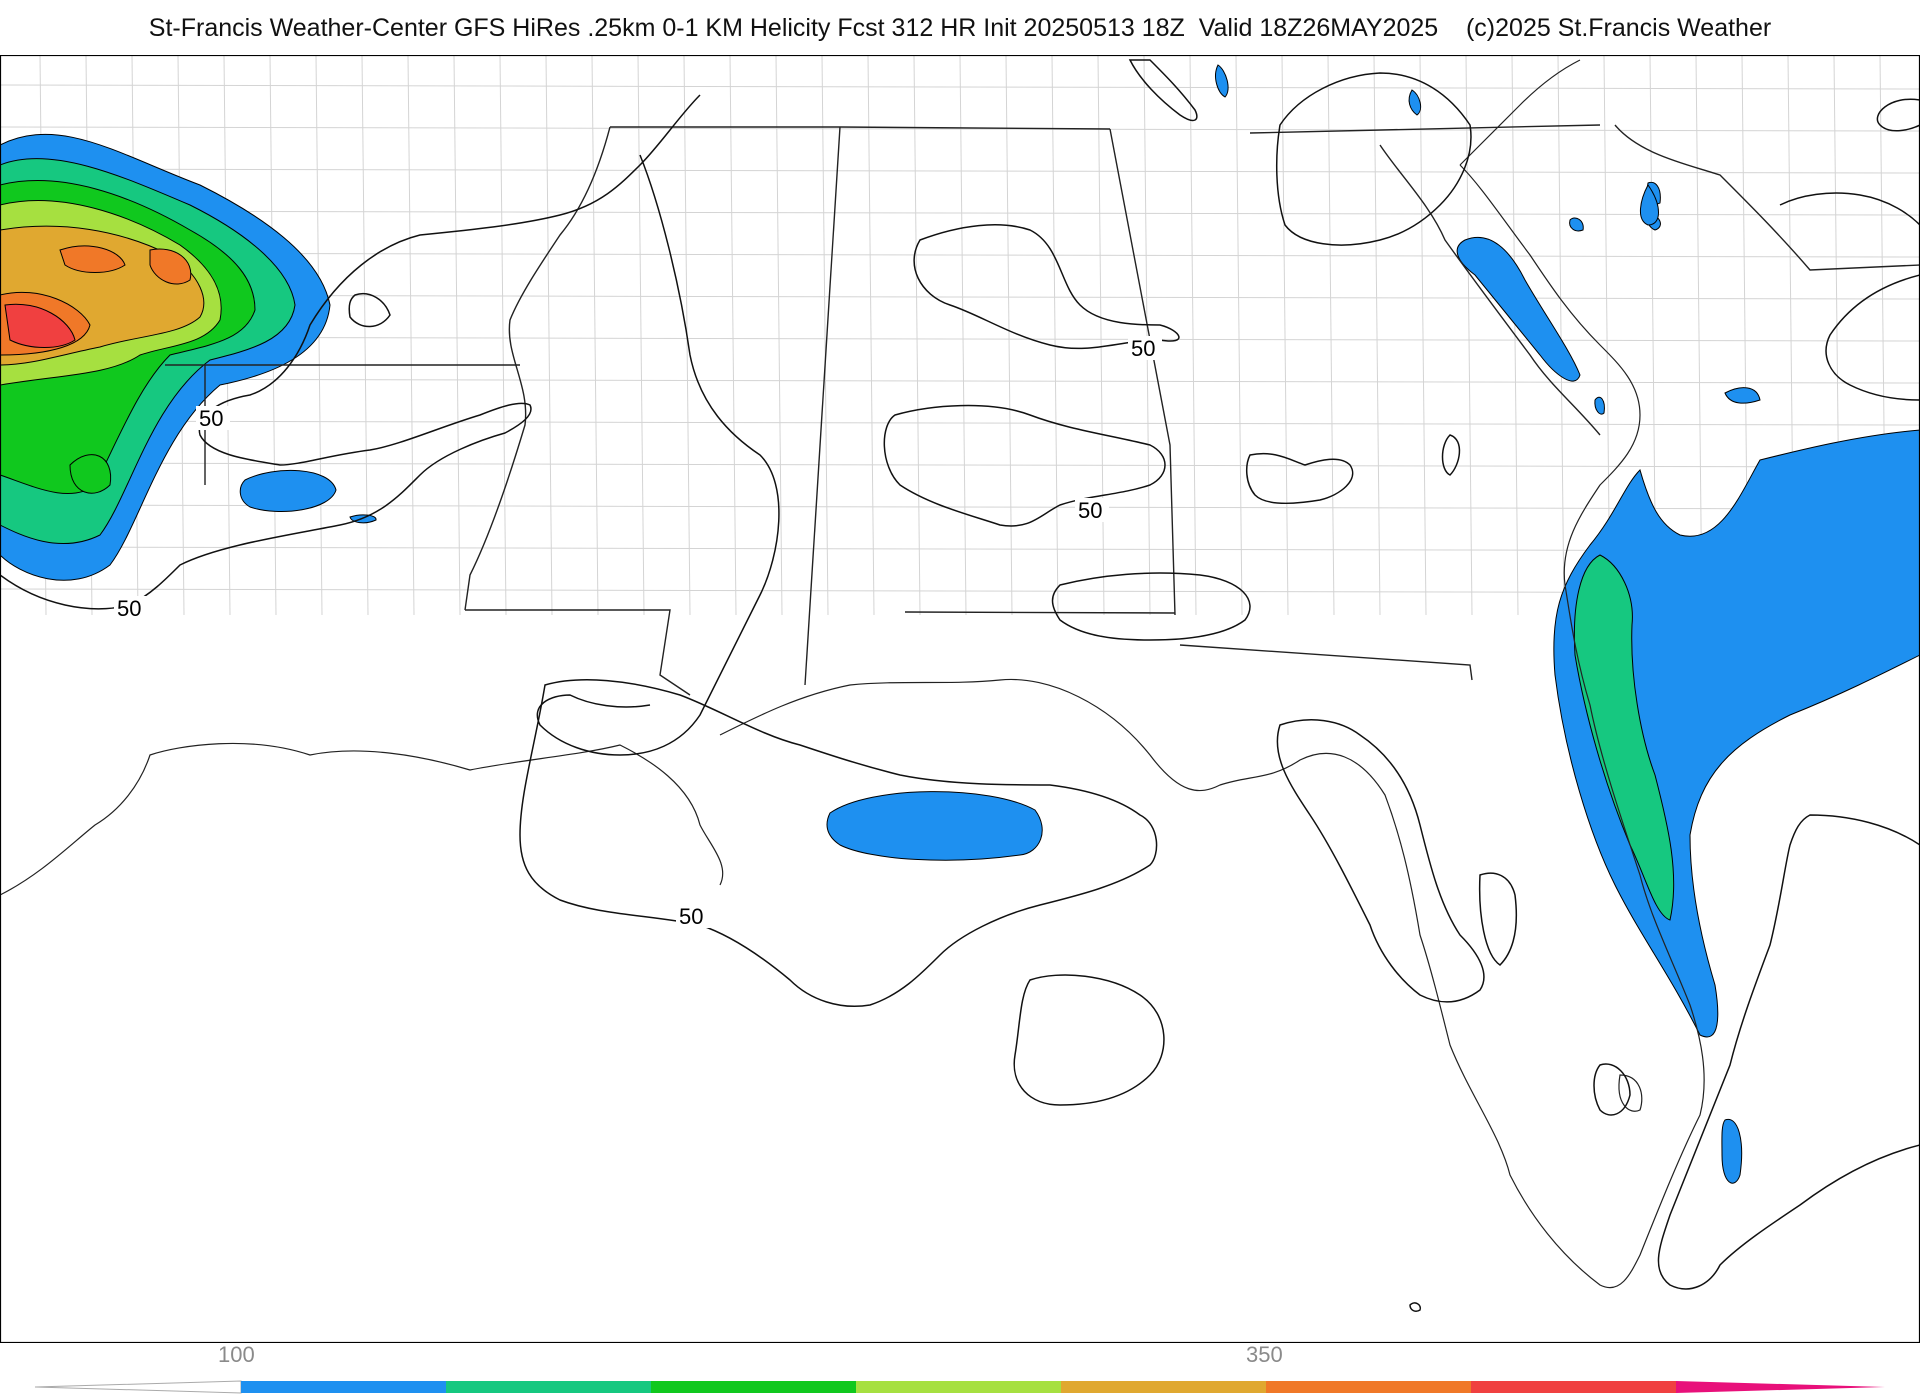  What do you see at coordinates (1326, 662) in the screenshot?
I see `fl-ga-border` at bounding box center [1326, 662].